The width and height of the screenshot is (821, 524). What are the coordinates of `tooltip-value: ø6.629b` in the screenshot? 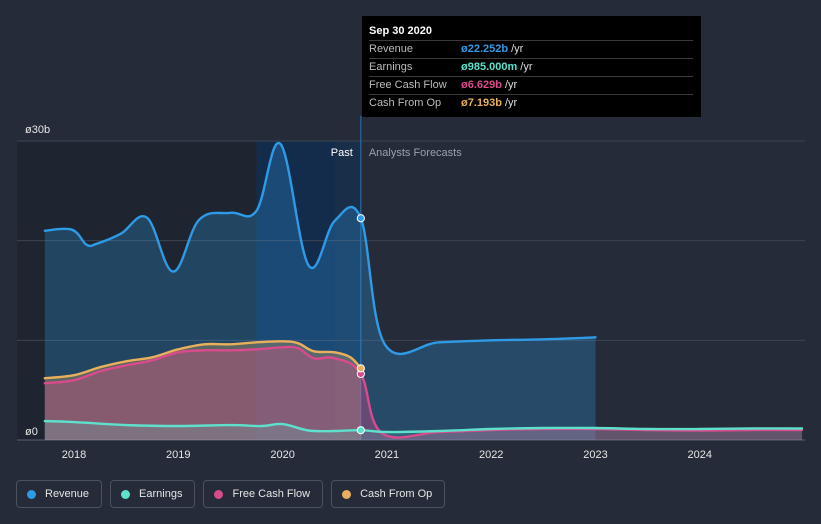 It's located at (481, 85).